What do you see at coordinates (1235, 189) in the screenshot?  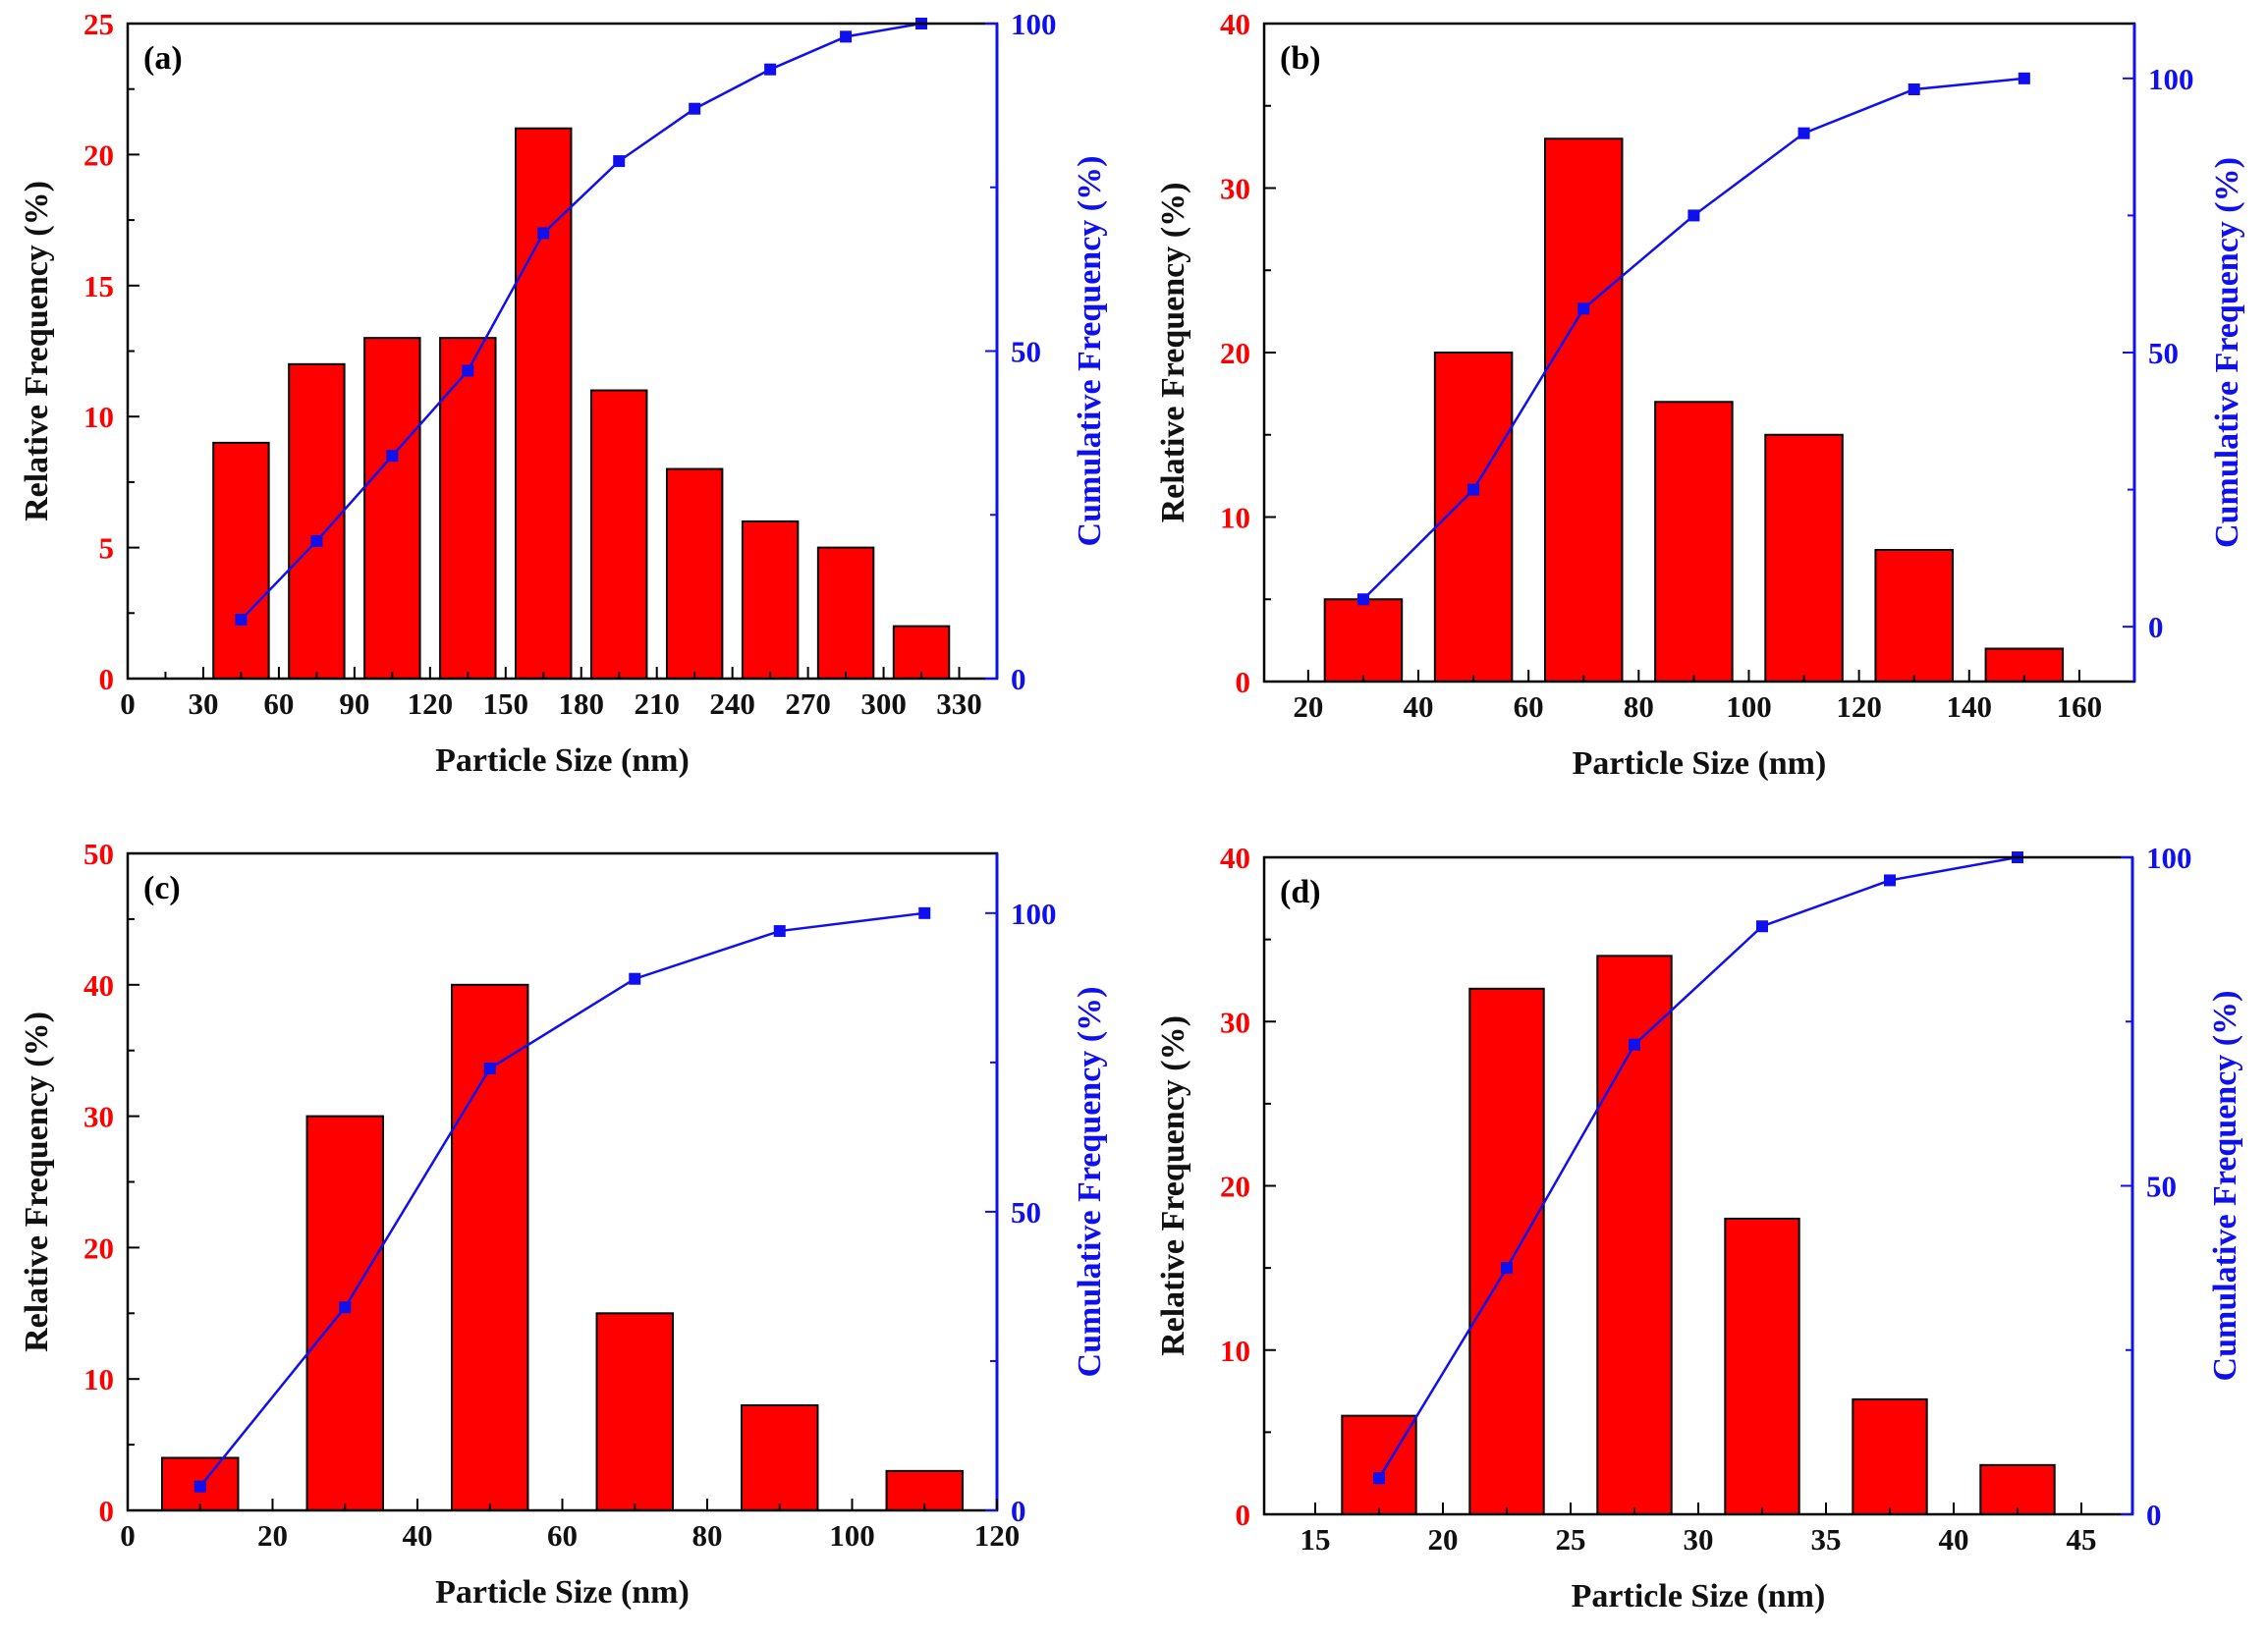 I see `y-tick-label-b-3: 30` at bounding box center [1235, 189].